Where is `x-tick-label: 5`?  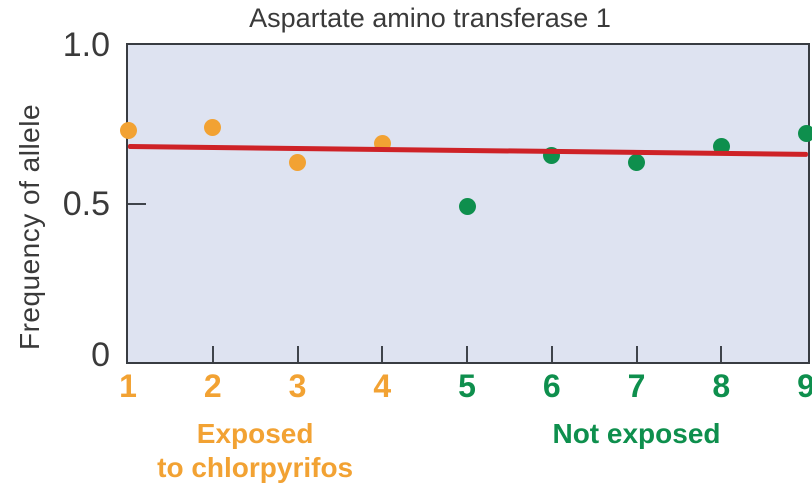
x-tick-label: 5 is located at coordinates (467, 386).